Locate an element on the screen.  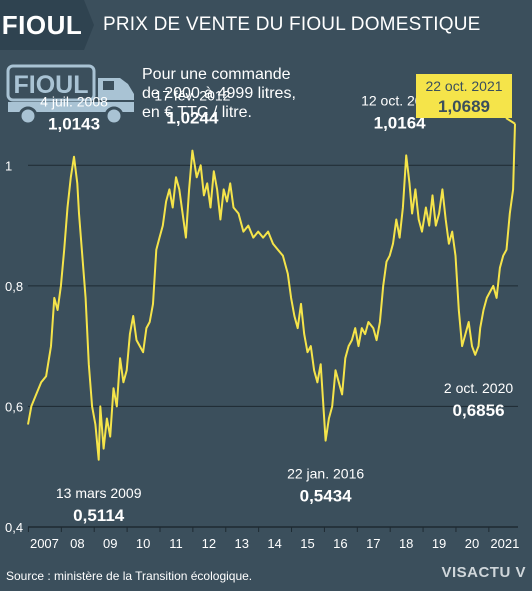
annotation-date: 22 oct. 2021 is located at coordinates (463, 86).